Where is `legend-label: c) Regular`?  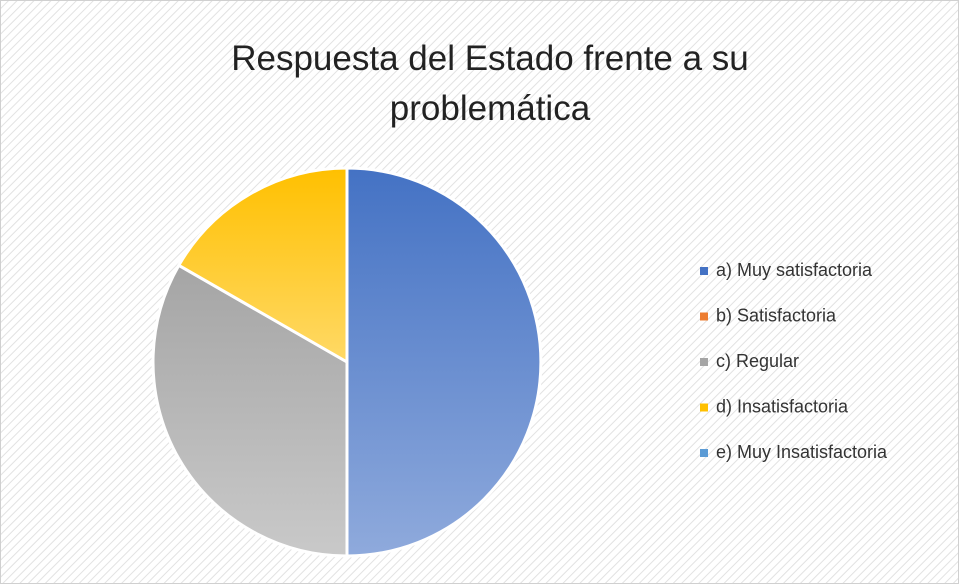
legend-label: c) Regular is located at coordinates (757, 361).